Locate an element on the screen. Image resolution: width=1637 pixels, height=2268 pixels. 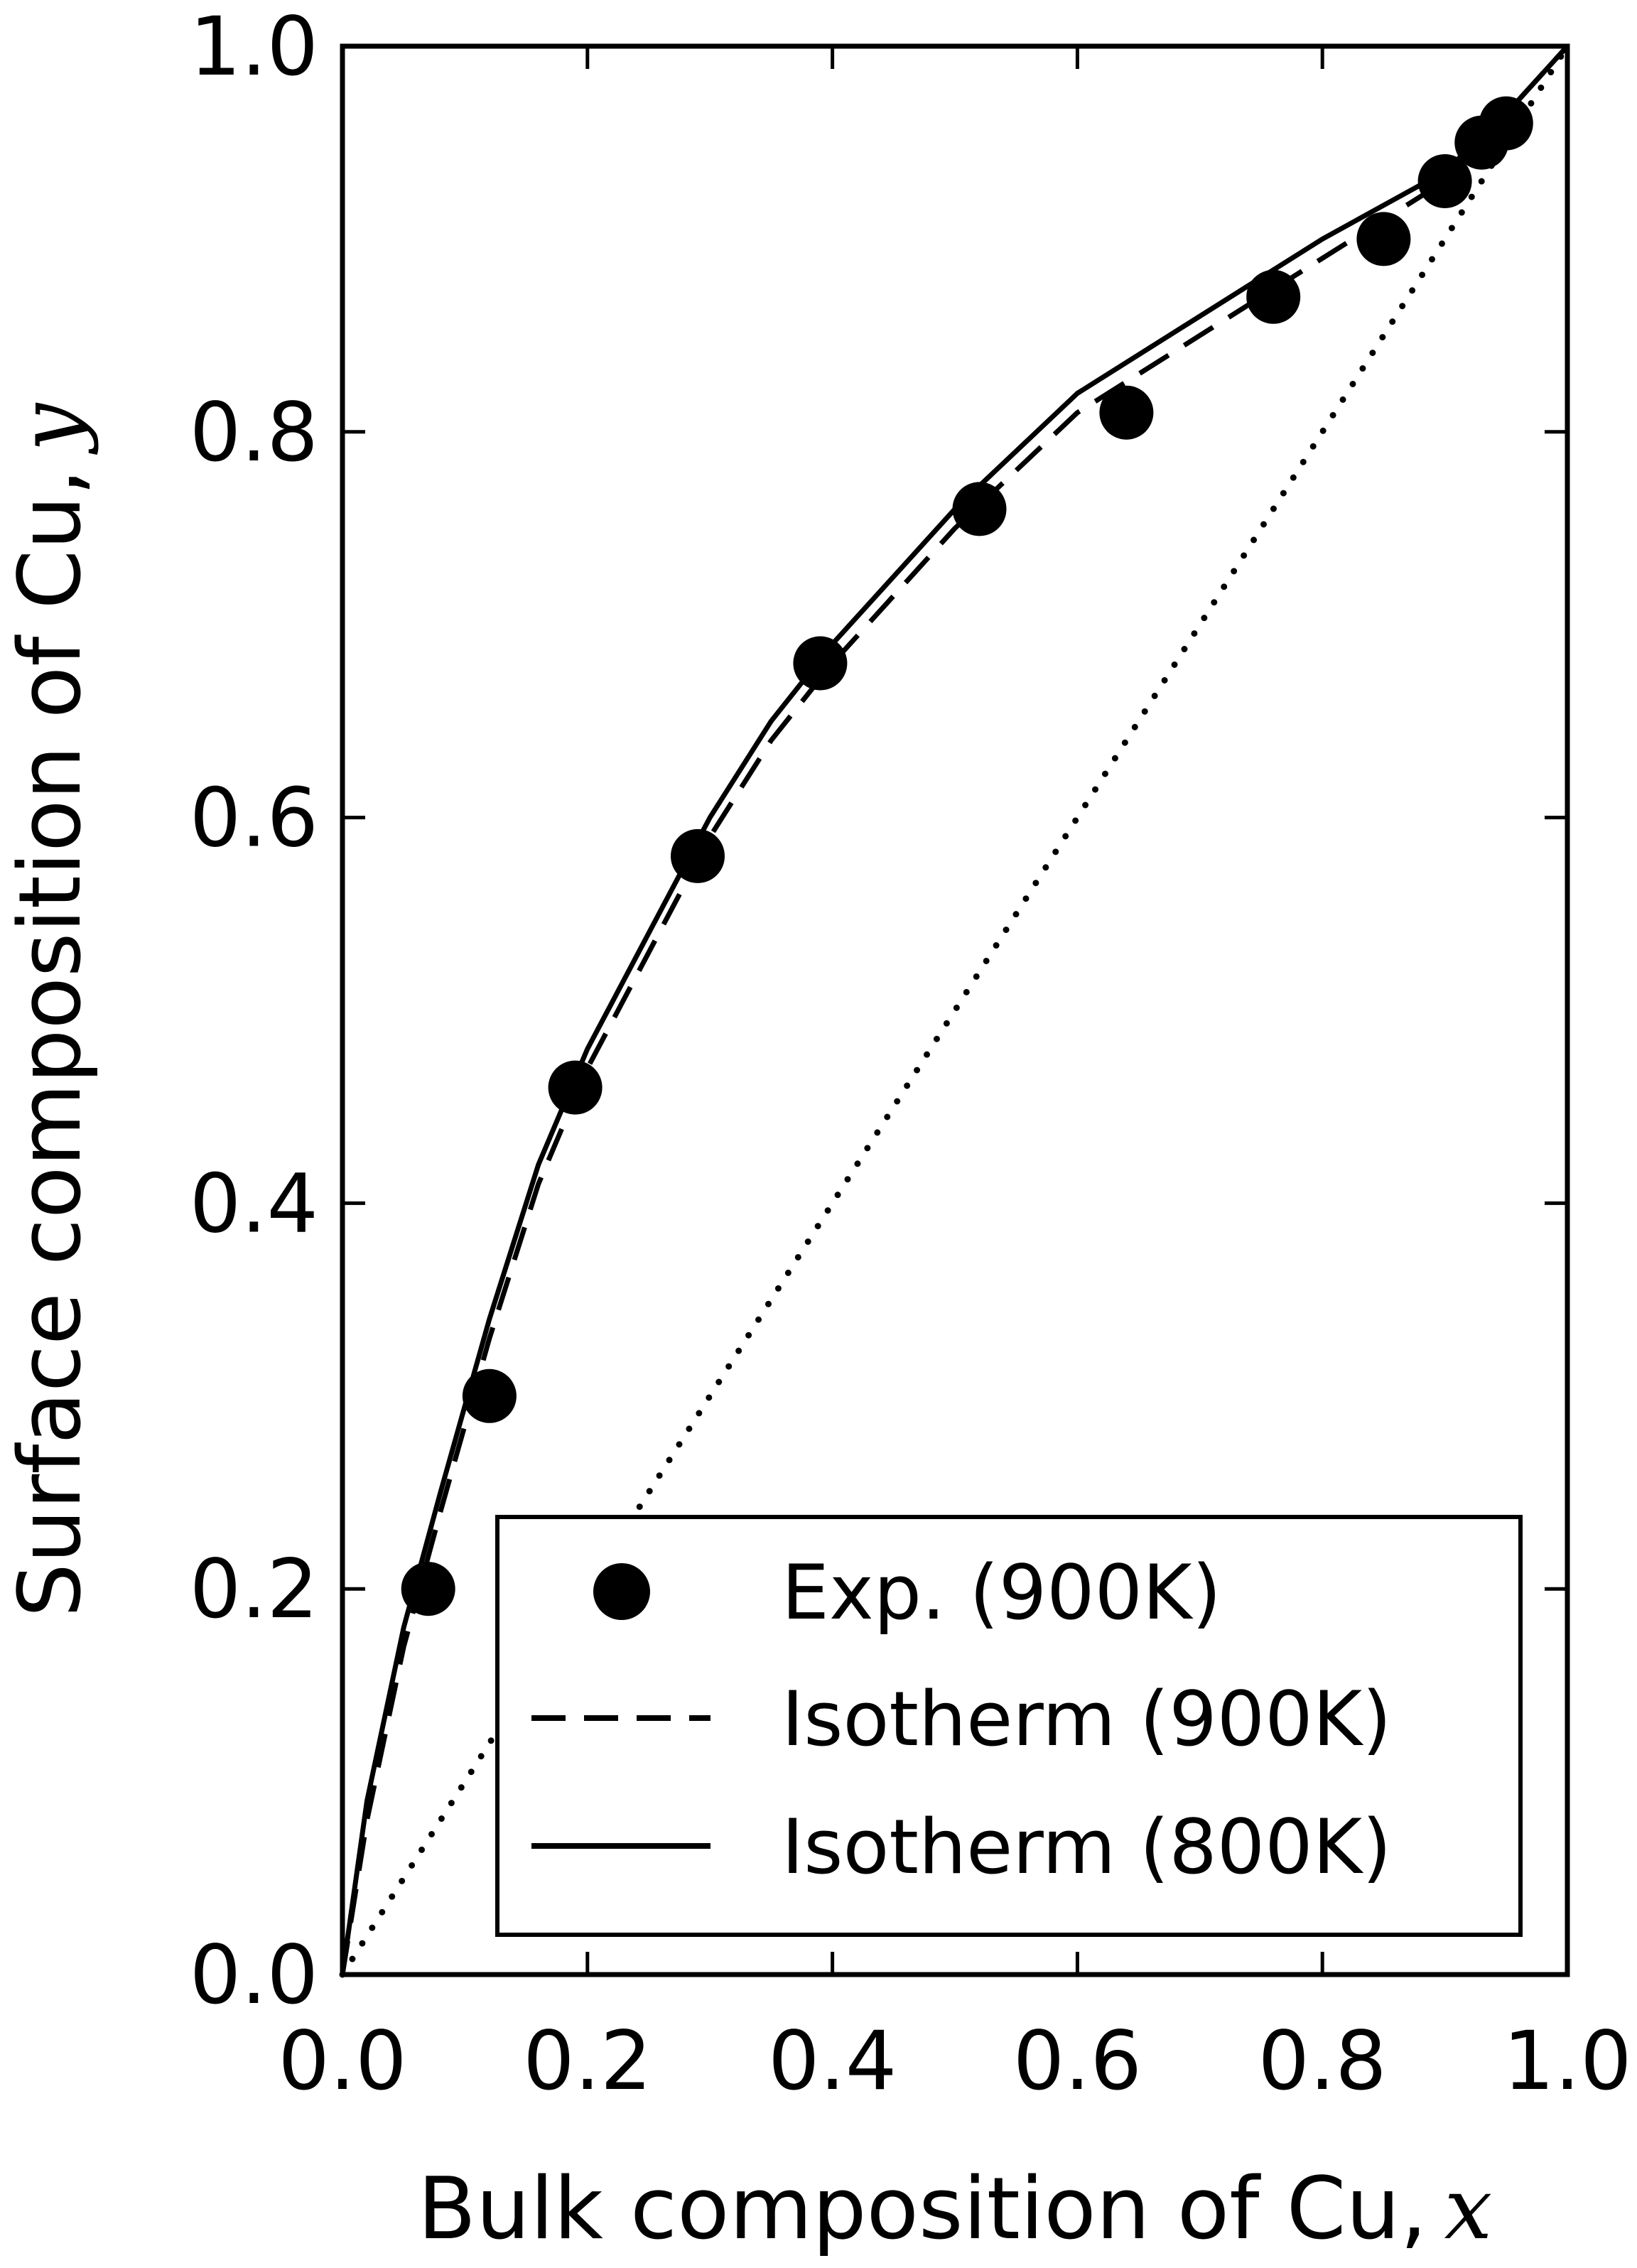
legend-label-exp-900k: Exp. (900K) is located at coordinates (1001, 1593).